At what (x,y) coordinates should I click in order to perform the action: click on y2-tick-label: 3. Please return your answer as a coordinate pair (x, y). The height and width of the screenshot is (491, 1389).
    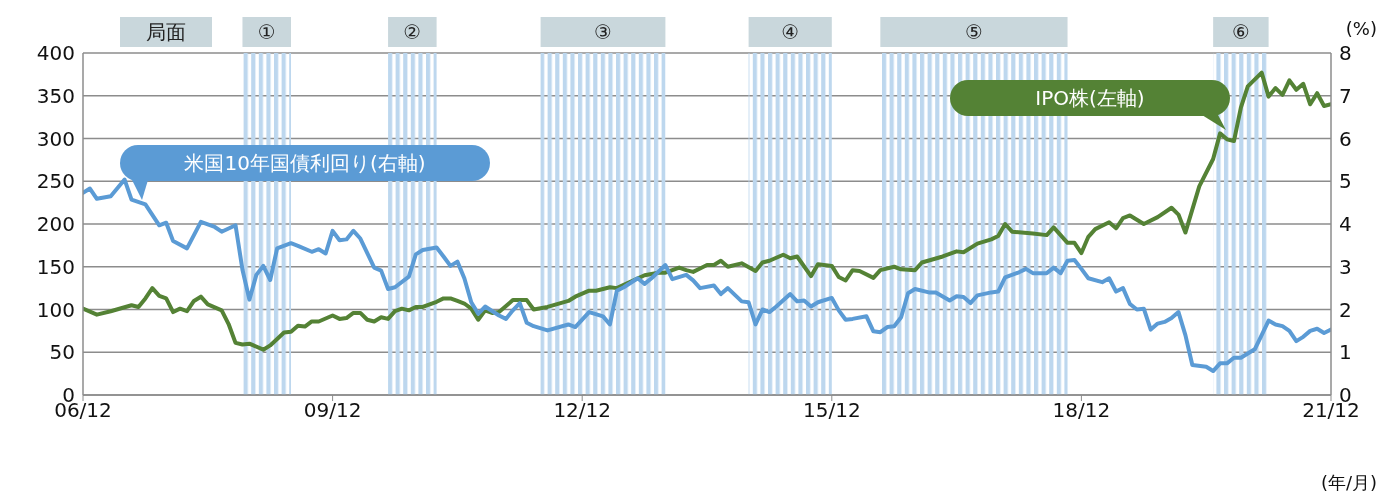
    Looking at the image, I should click on (1345, 266).